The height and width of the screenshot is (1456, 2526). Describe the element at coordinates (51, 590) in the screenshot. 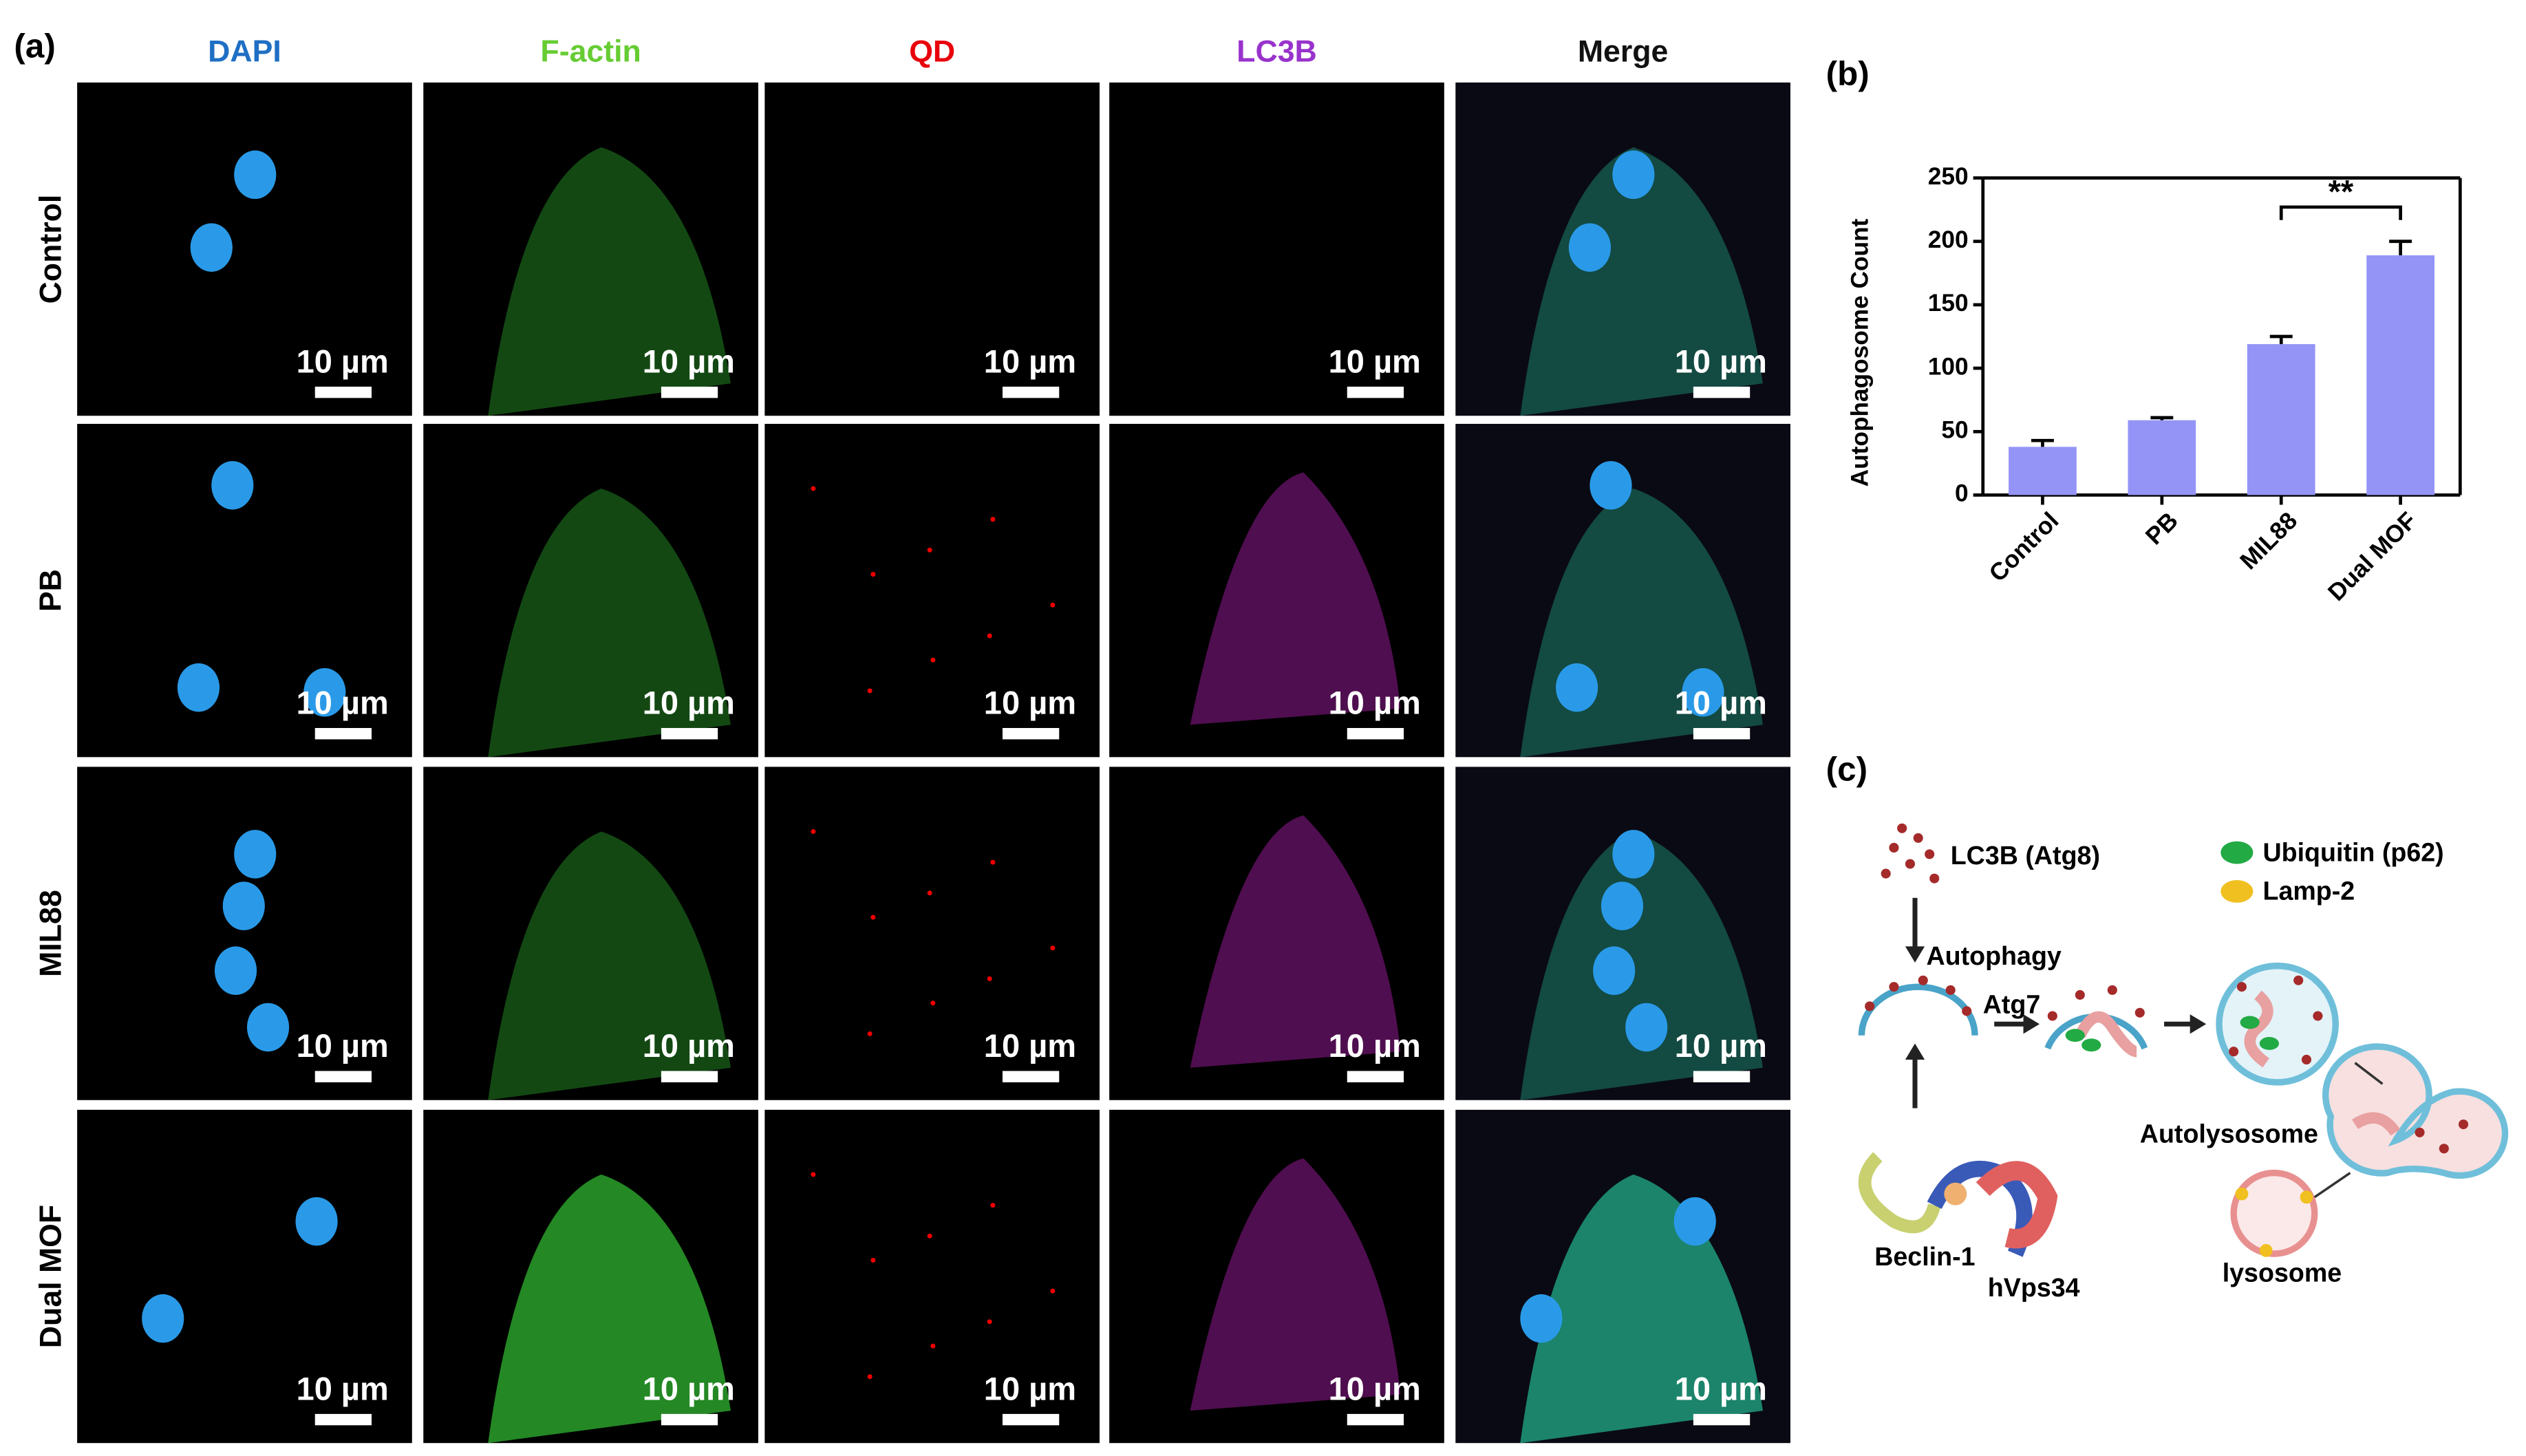

I see `row-label: PB` at that location.